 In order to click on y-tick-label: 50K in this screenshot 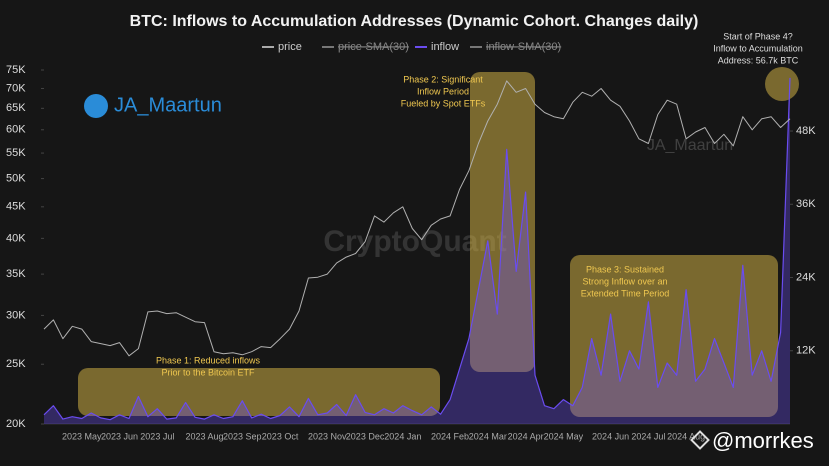, I will do `click(16, 179)`.